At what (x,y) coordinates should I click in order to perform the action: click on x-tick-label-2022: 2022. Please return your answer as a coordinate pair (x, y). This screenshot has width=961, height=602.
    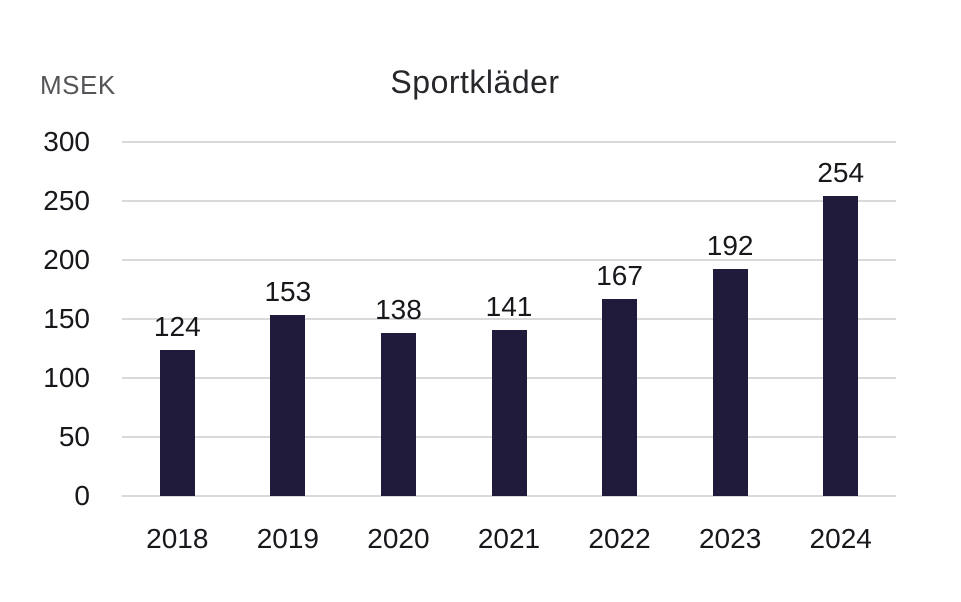
    Looking at the image, I should click on (619, 538).